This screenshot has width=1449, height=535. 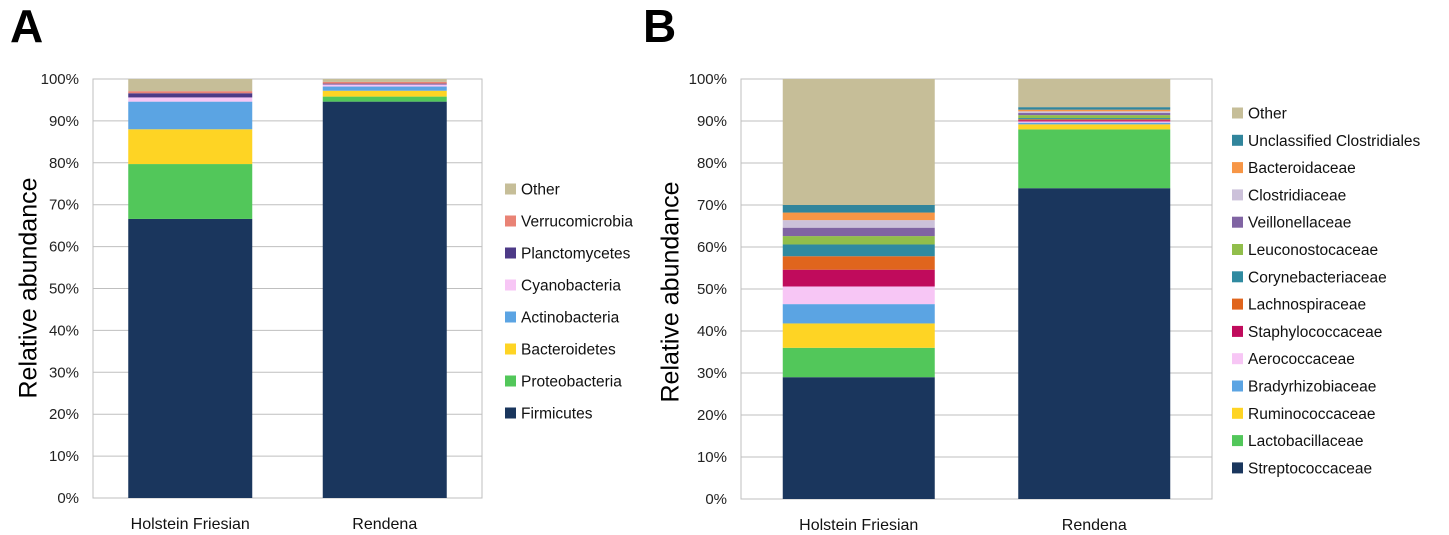 I want to click on legend-label: Ruminococcaceae, so click(x=1312, y=414).